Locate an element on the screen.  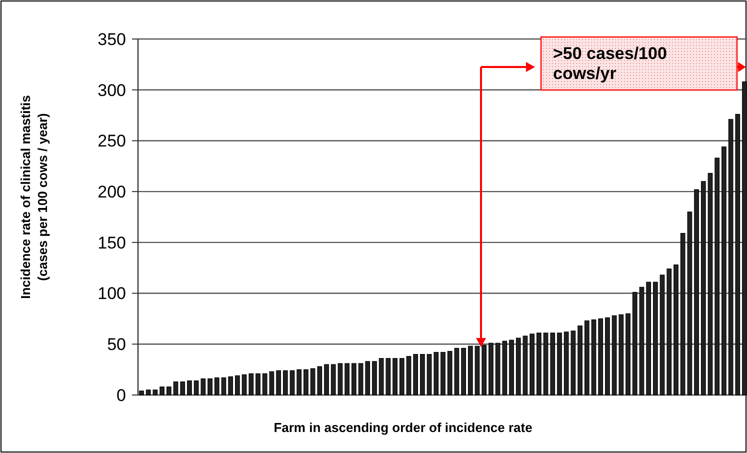
y-tick-label: 150 is located at coordinates (112, 242).